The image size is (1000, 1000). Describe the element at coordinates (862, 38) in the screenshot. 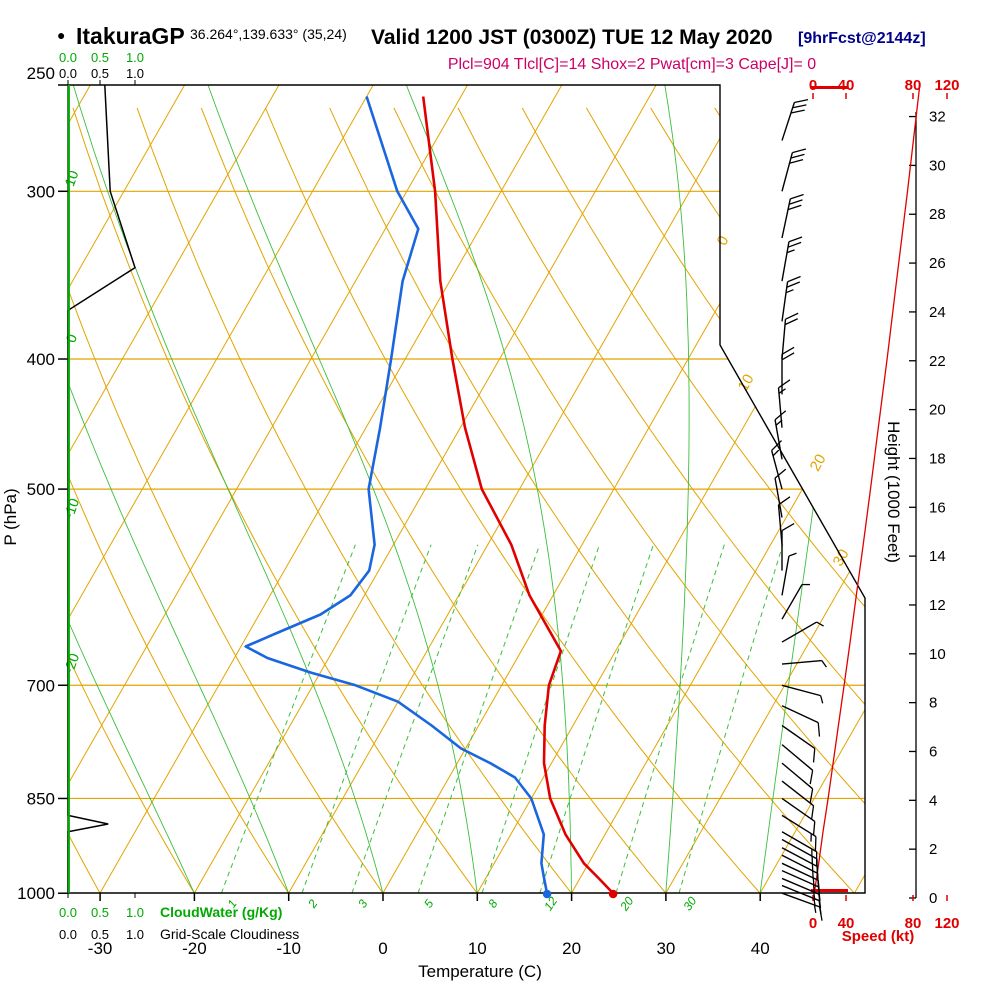

I see `forecast-info: [9hrFcst@2144z]` at that location.